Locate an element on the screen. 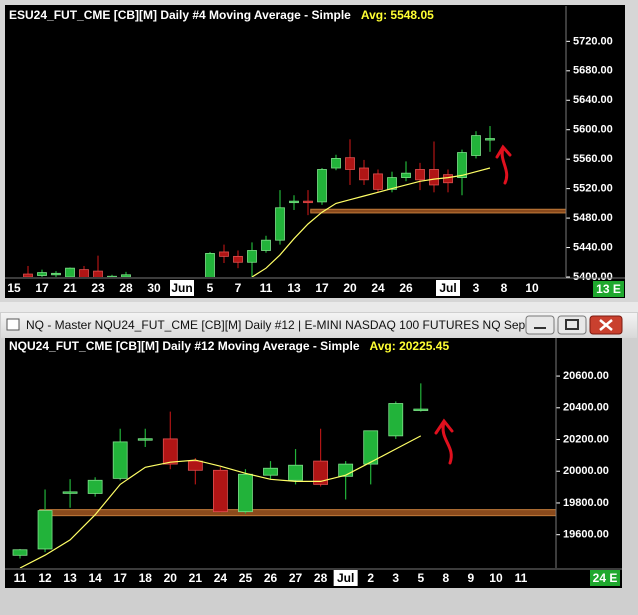 This screenshot has height=615, width=638. x-tick-label: 15 is located at coordinates (14, 288).